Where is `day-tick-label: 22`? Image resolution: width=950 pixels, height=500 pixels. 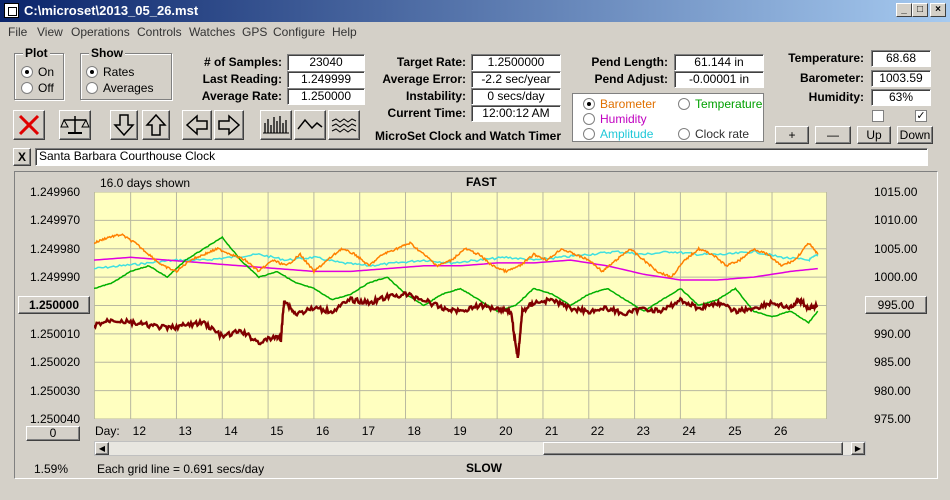 day-tick-label: 22 is located at coordinates (597, 431).